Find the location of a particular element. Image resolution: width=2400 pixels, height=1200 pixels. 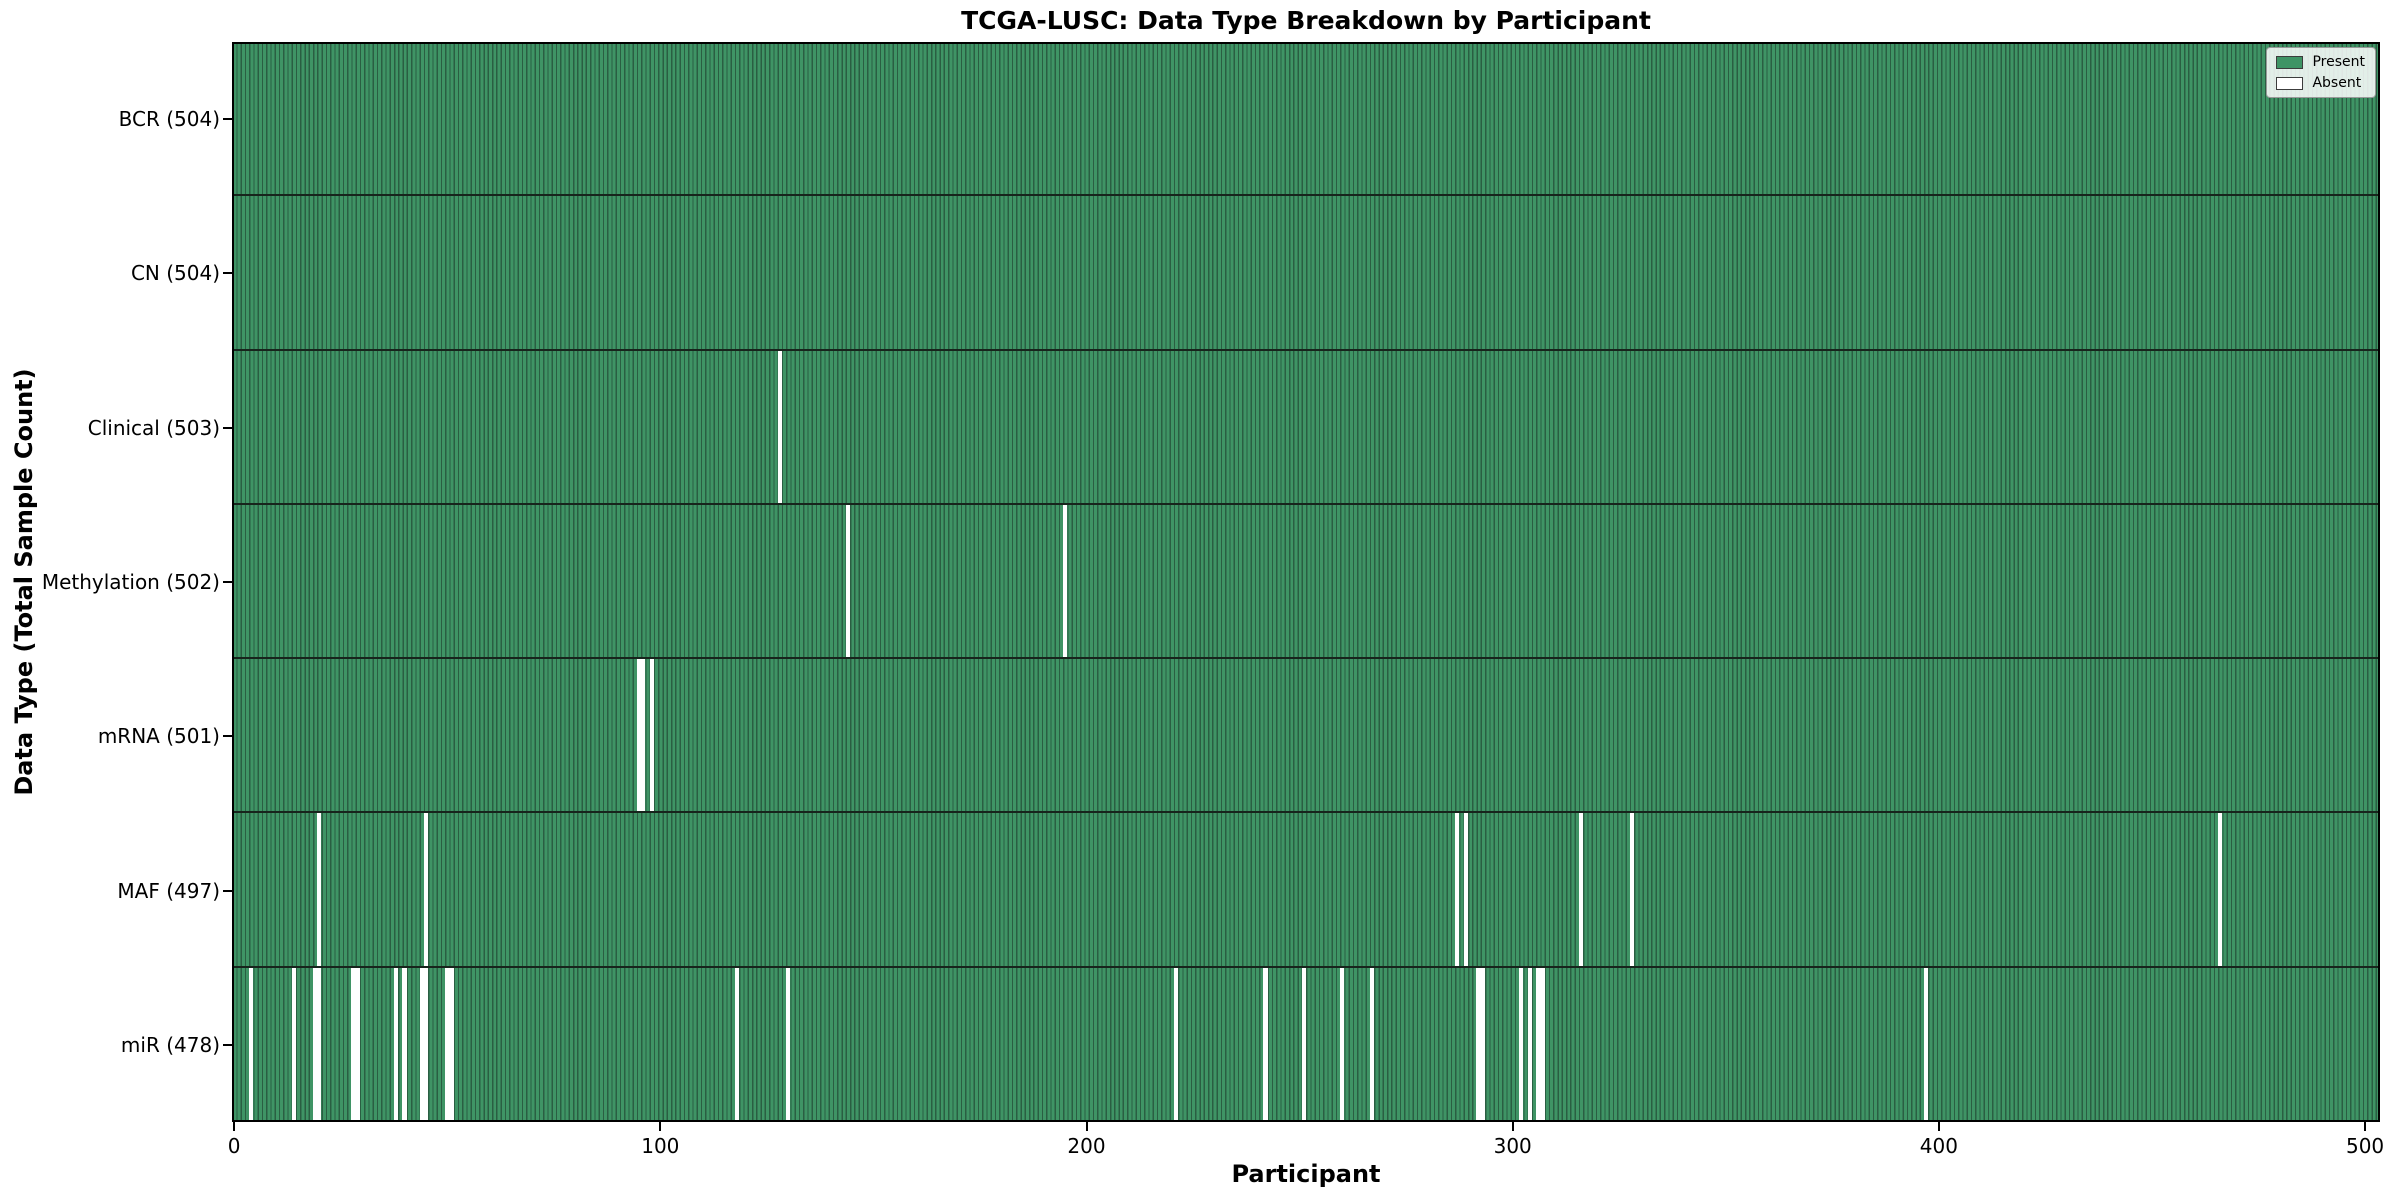

row-mrna is located at coordinates (1306, 736).